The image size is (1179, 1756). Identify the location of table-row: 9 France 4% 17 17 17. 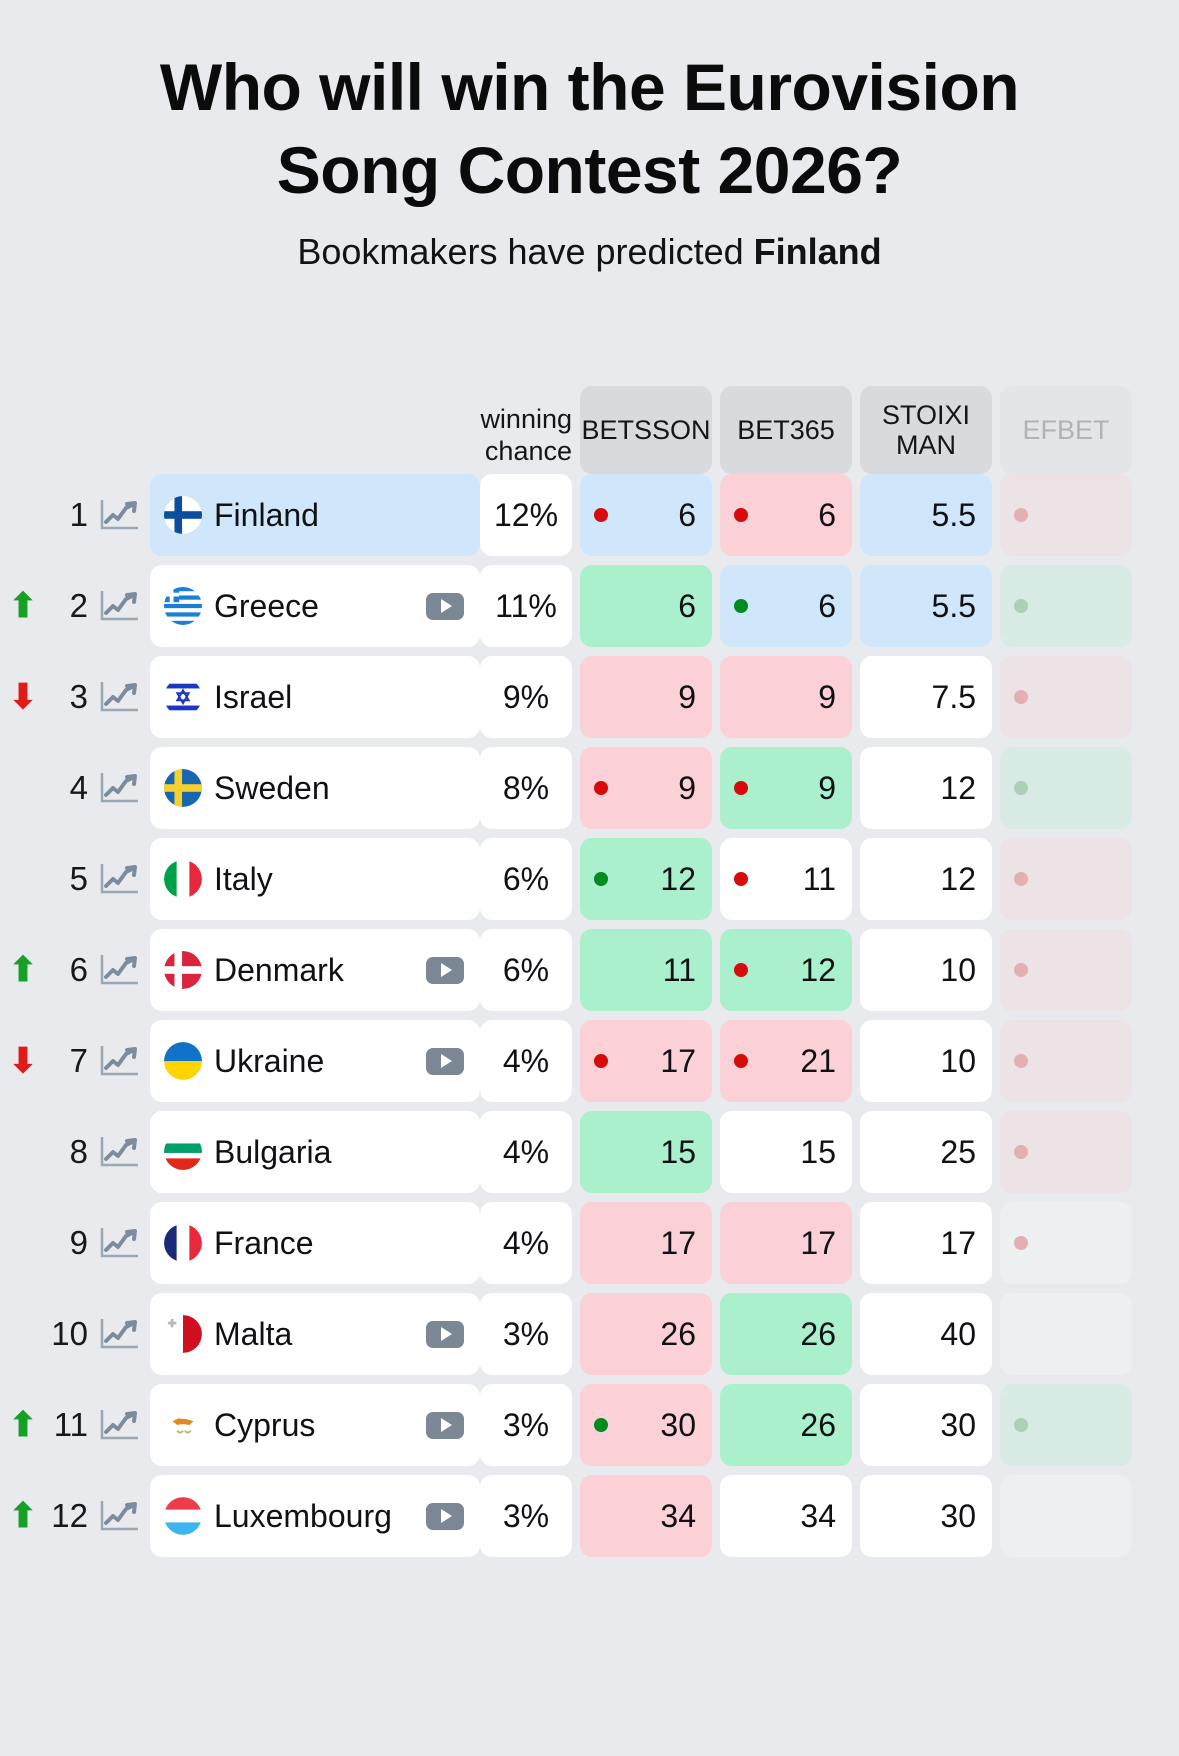
(589, 1243).